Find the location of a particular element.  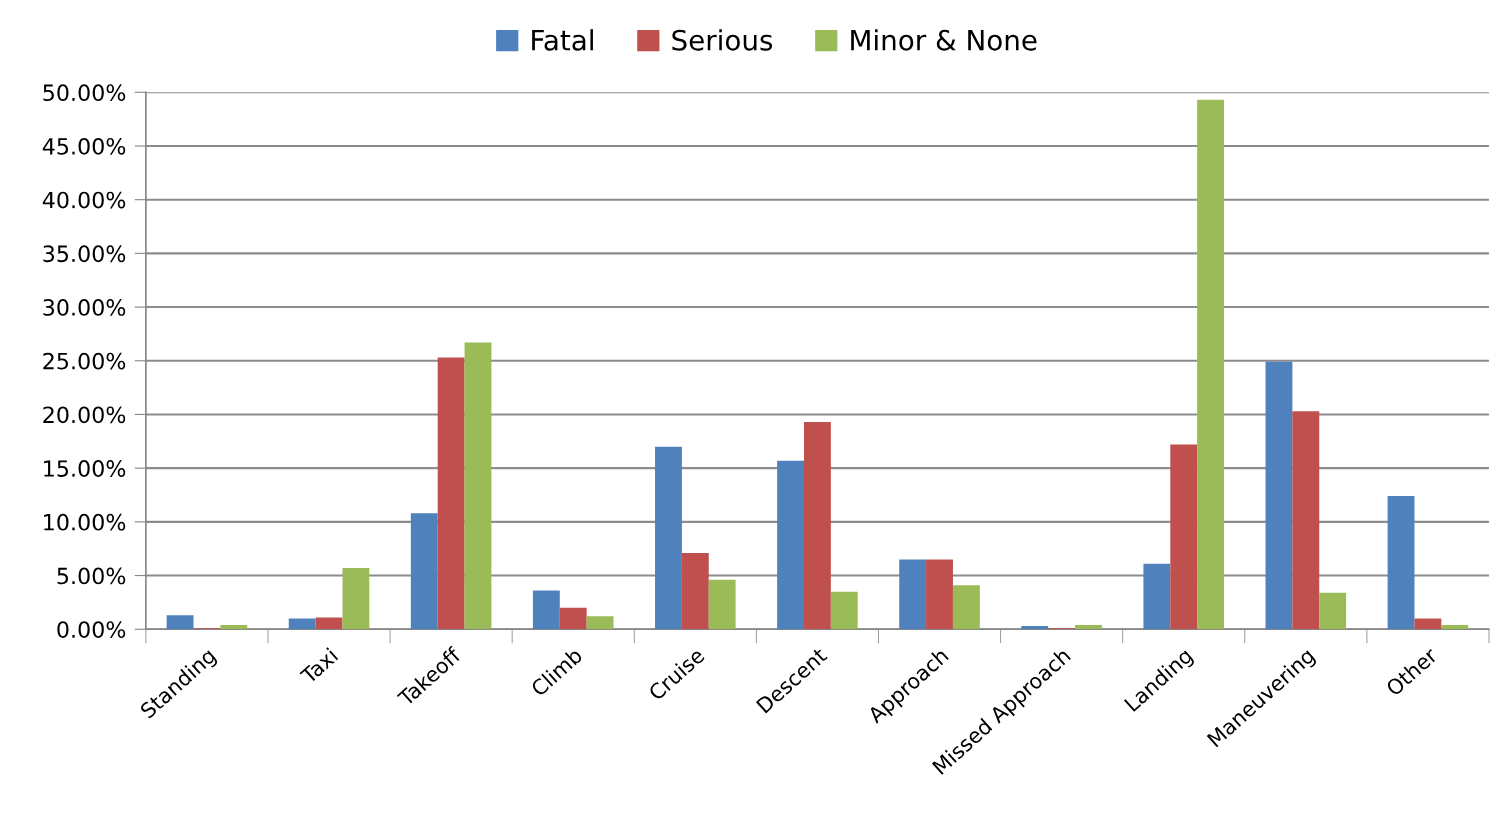

y-tick-label: 5.00% is located at coordinates (91, 576).